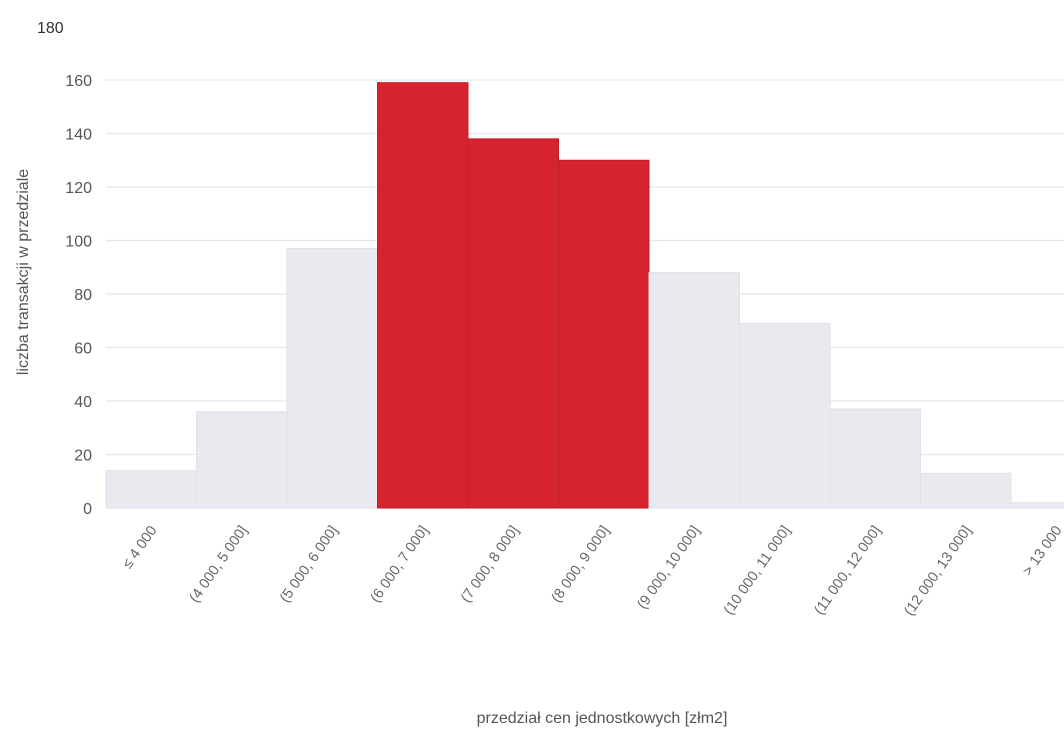  Describe the element at coordinates (1042, 551) in the screenshot. I see `x-tick-label: > 13 000` at that location.